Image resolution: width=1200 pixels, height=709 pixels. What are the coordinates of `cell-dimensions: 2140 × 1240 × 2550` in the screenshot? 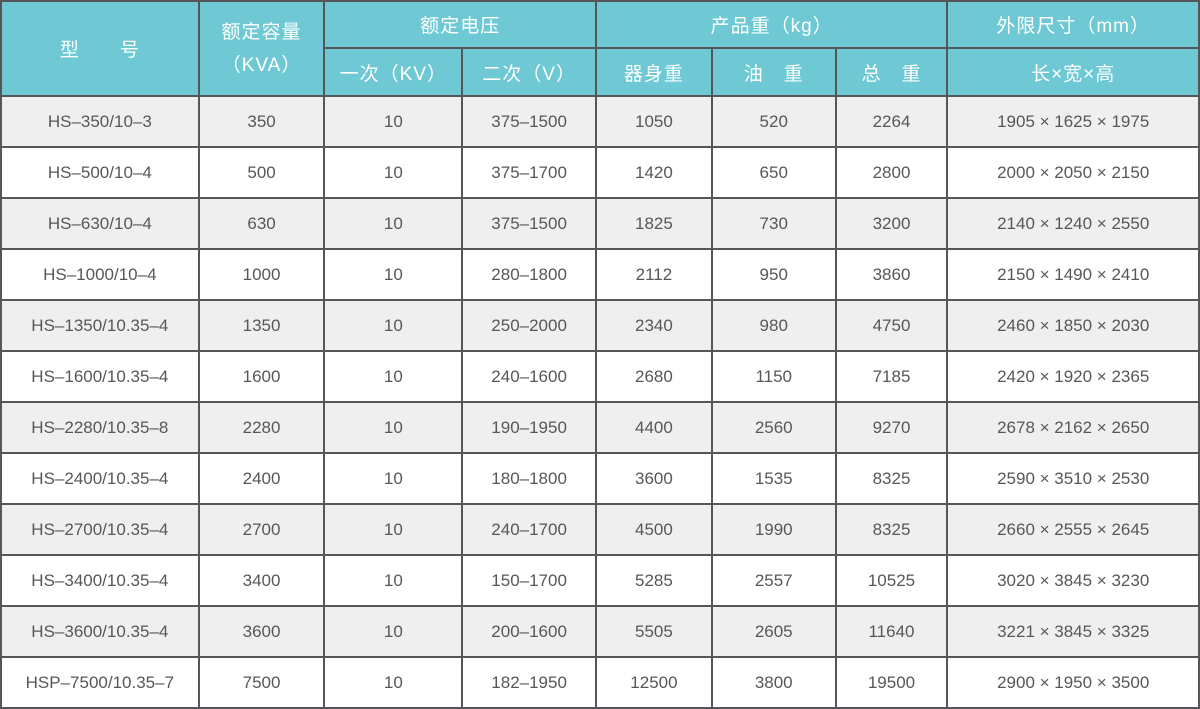 It's located at (1073, 223).